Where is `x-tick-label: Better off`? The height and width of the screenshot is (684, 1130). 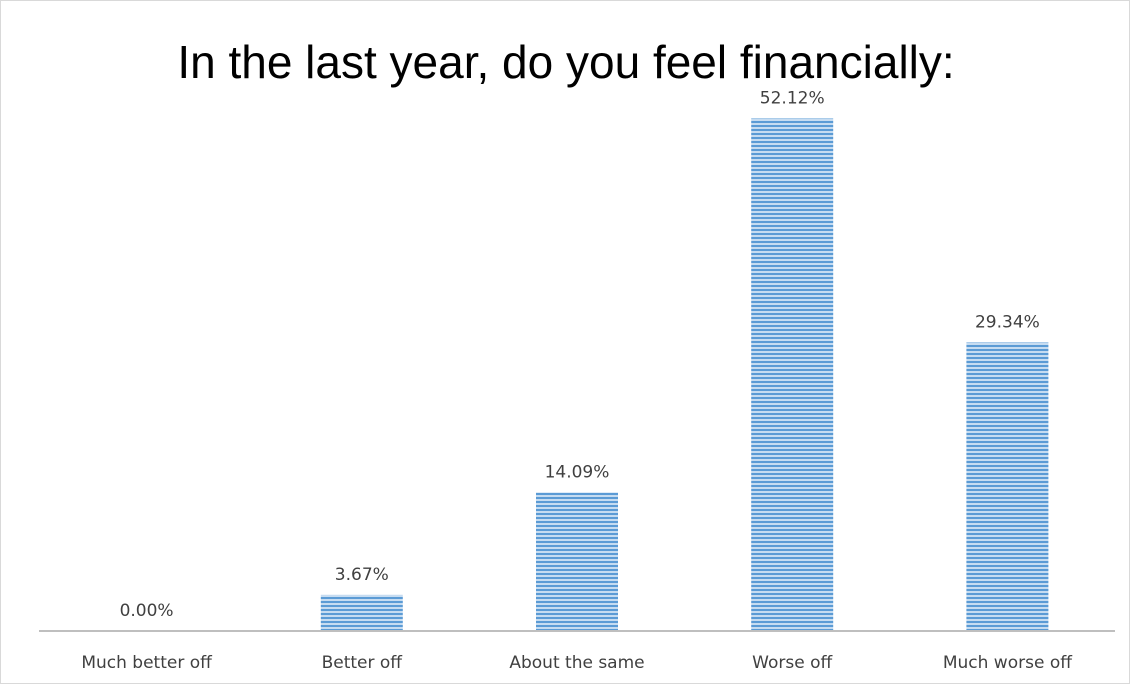 x-tick-label: Better off is located at coordinates (363, 663).